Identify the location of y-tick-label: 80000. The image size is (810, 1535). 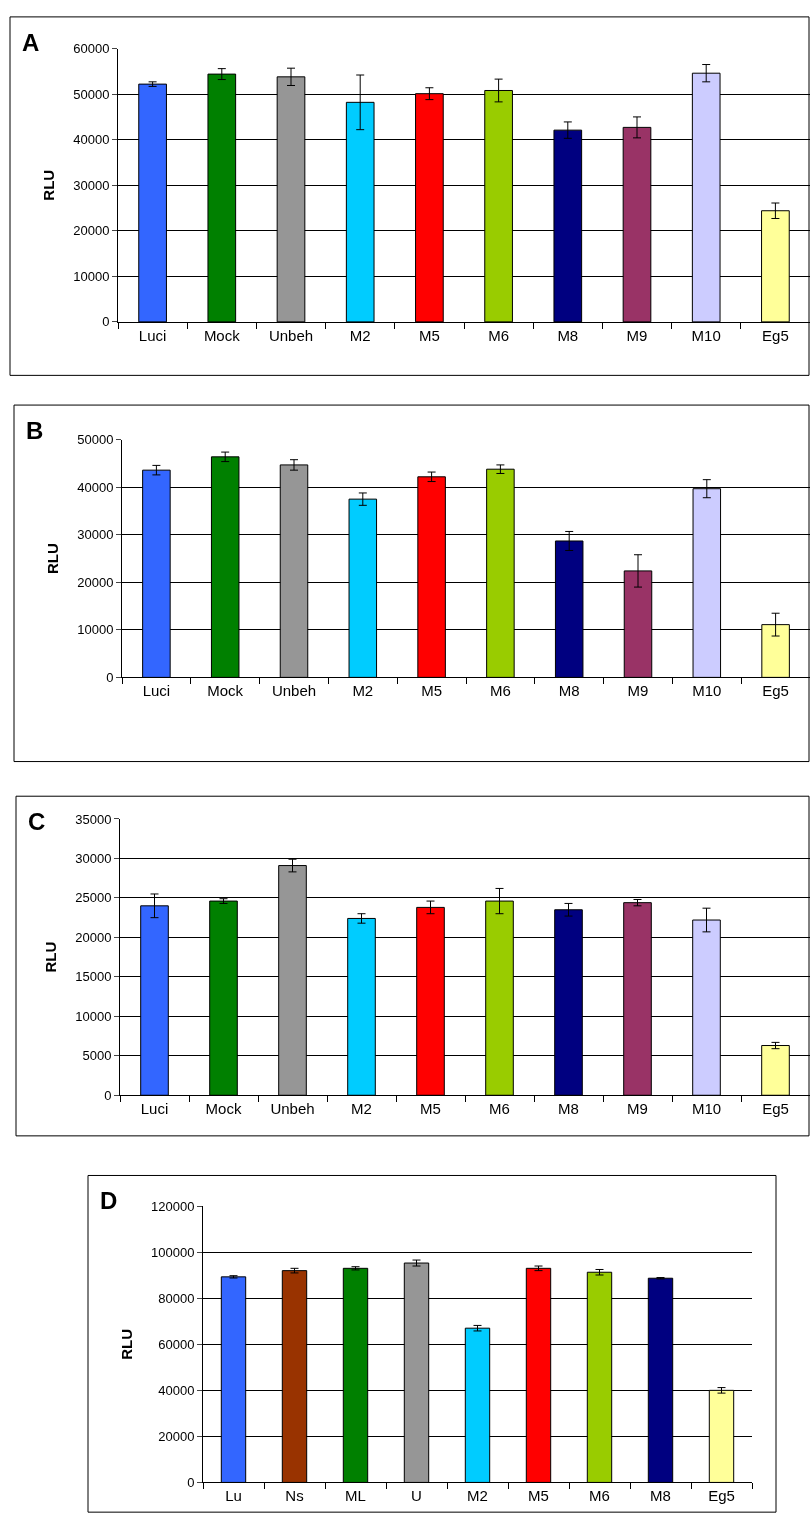
(176, 1298).